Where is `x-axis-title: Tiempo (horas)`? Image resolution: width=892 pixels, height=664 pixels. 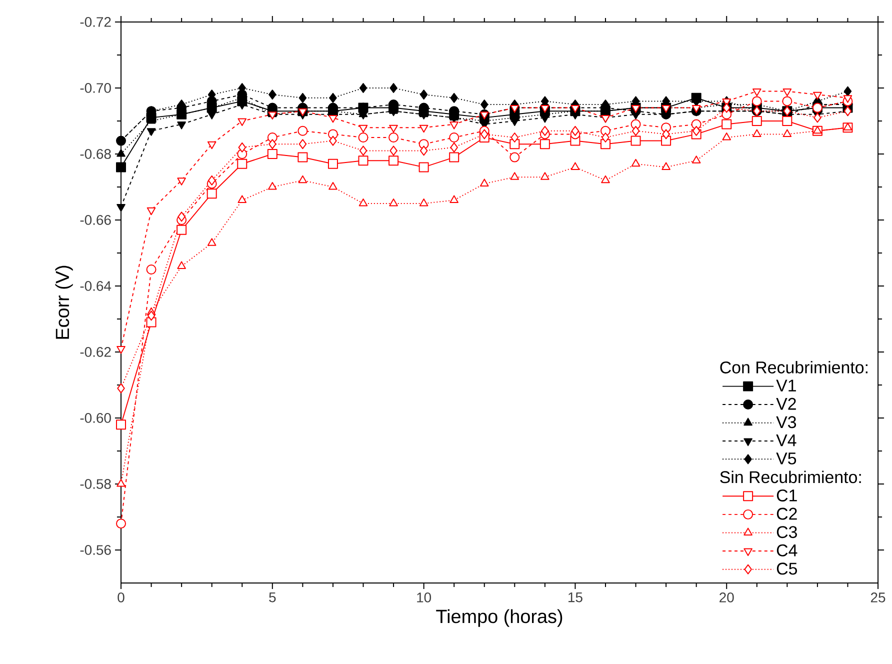
x-axis-title: Tiempo (horas) is located at coordinates (499, 618).